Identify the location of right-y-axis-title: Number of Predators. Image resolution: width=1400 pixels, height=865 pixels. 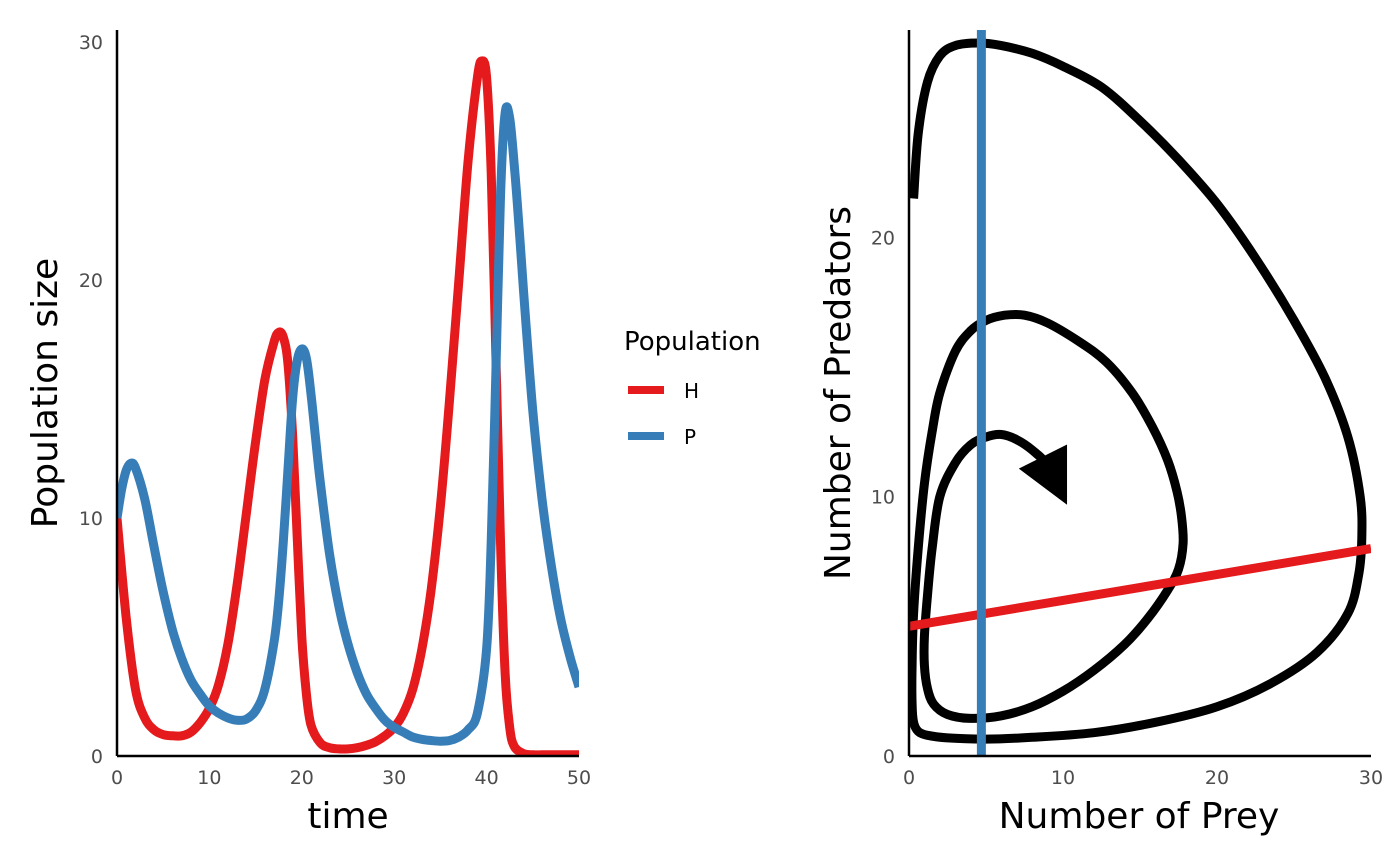
(838, 393).